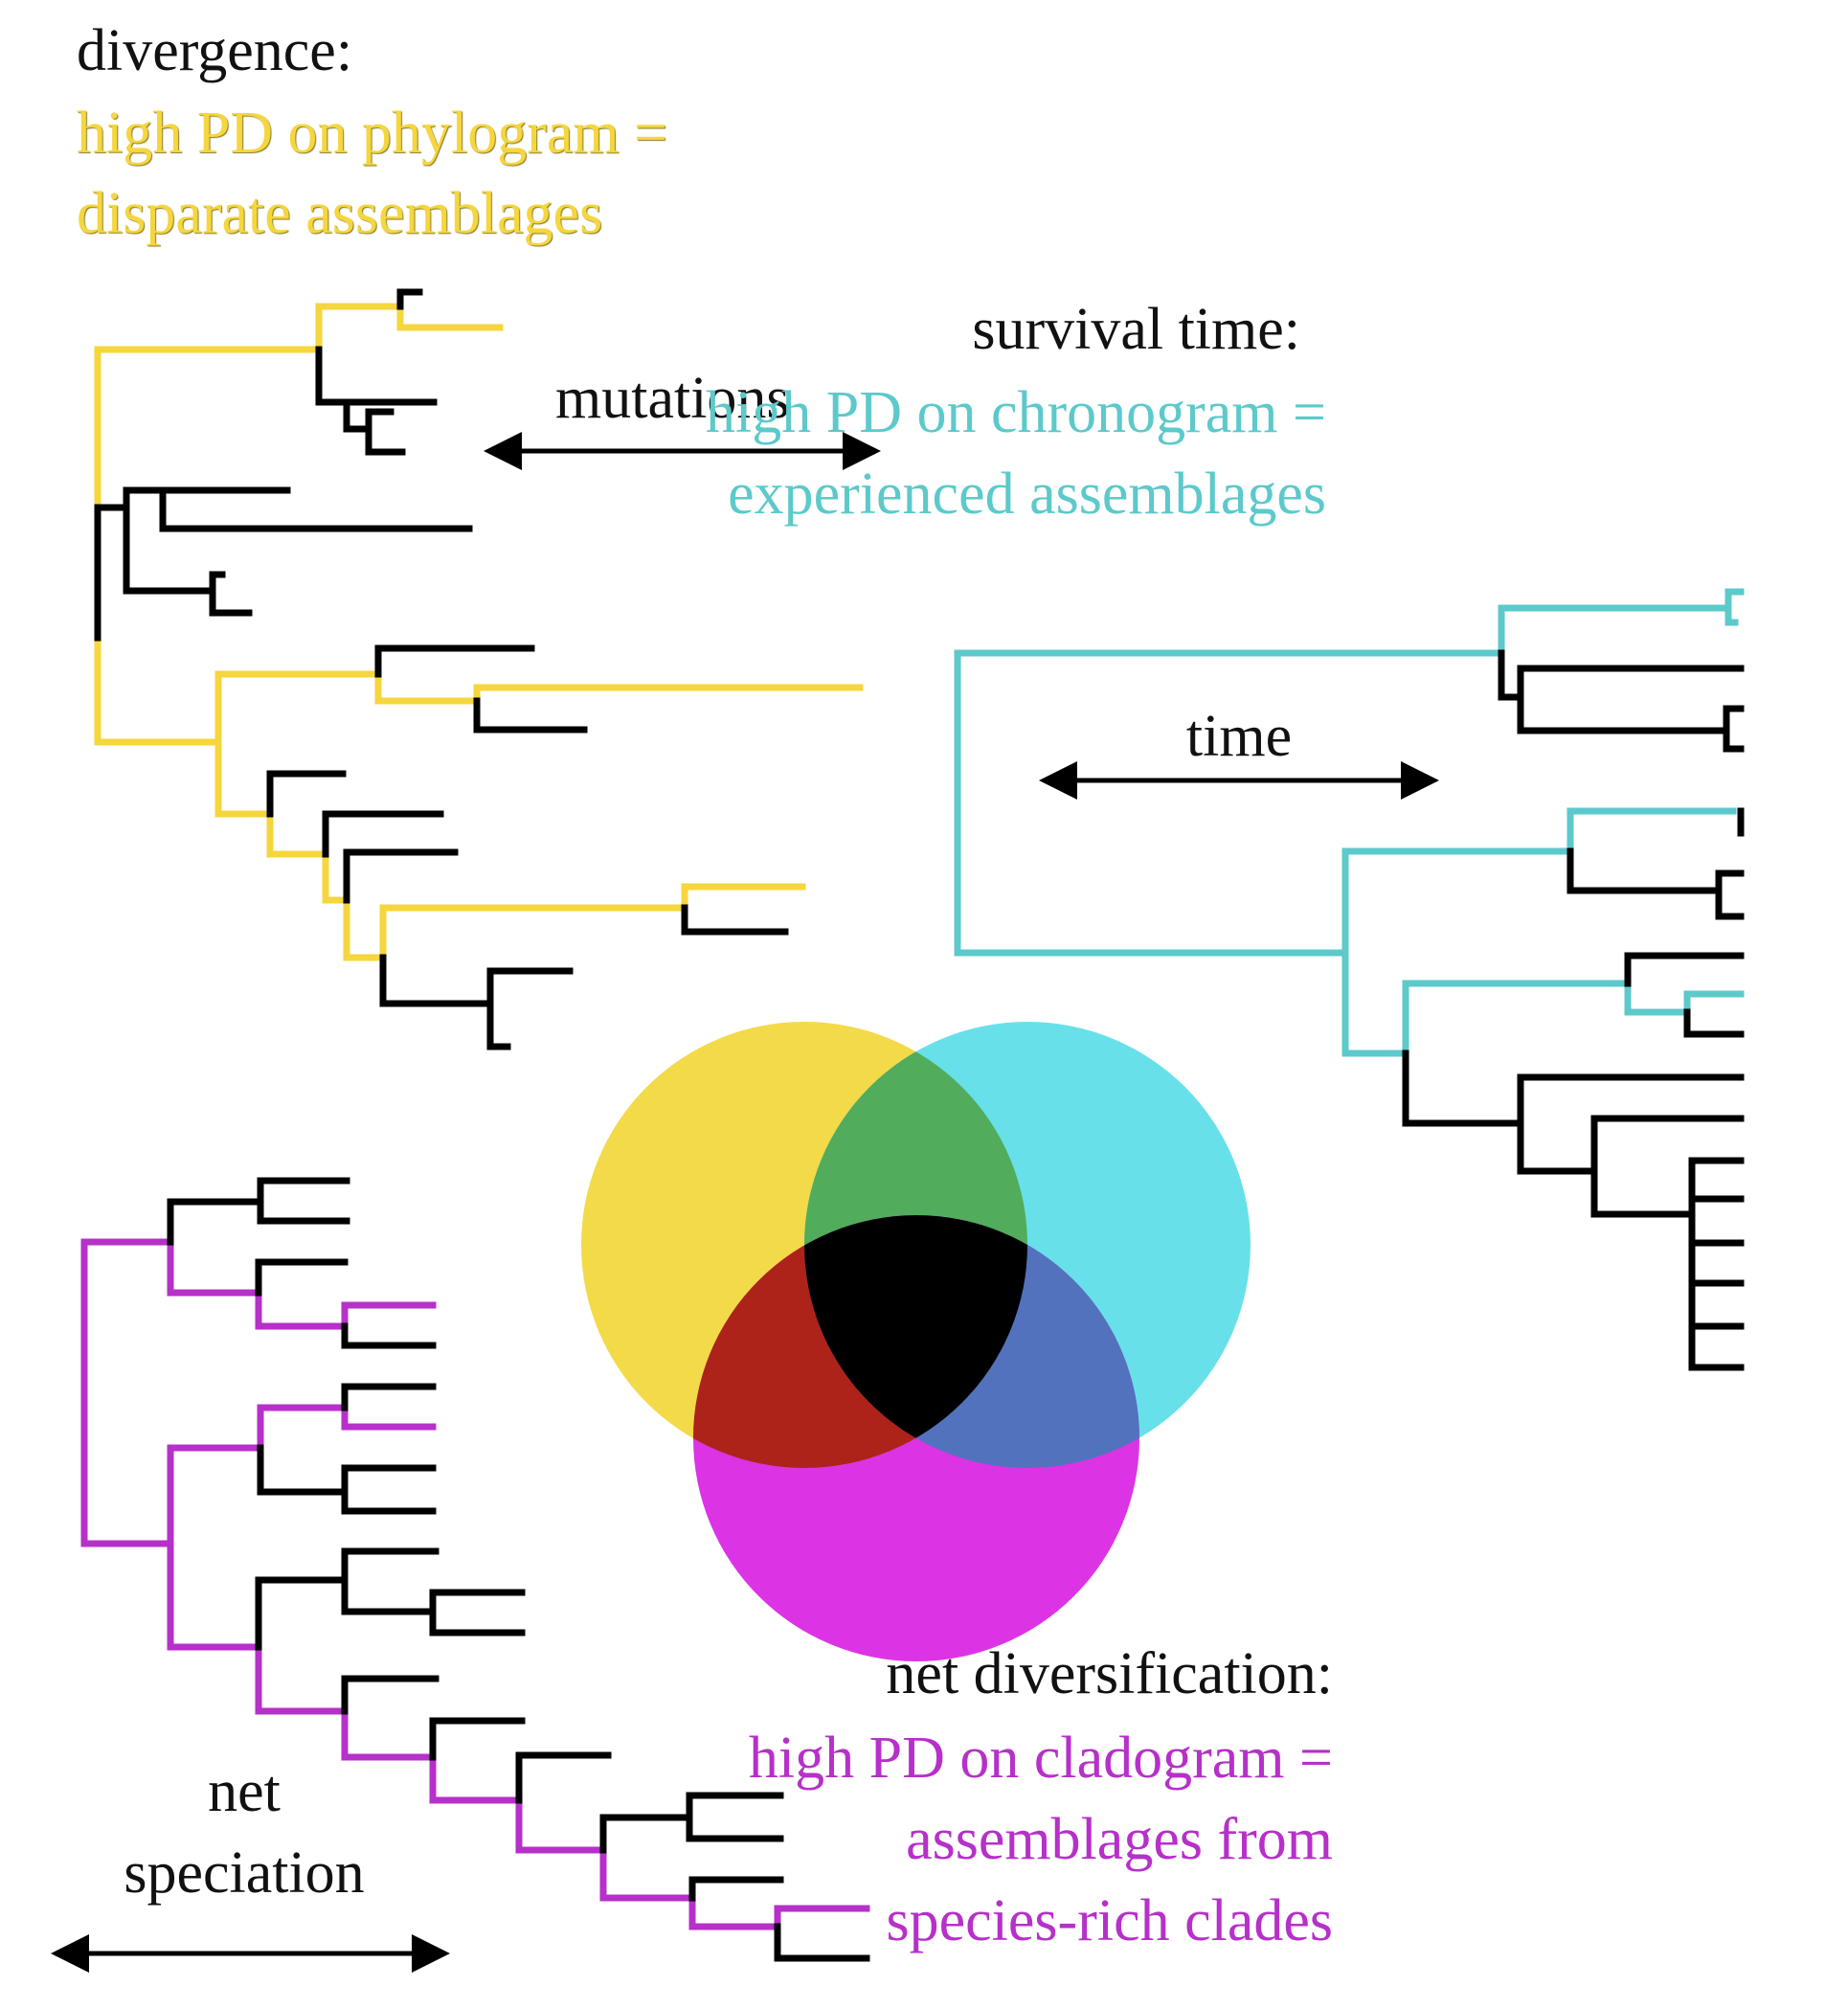 Image resolution: width=1848 pixels, height=2009 pixels. What do you see at coordinates (1110, 1920) in the screenshot?
I see `diversification-description-line3: species-rich clades` at bounding box center [1110, 1920].